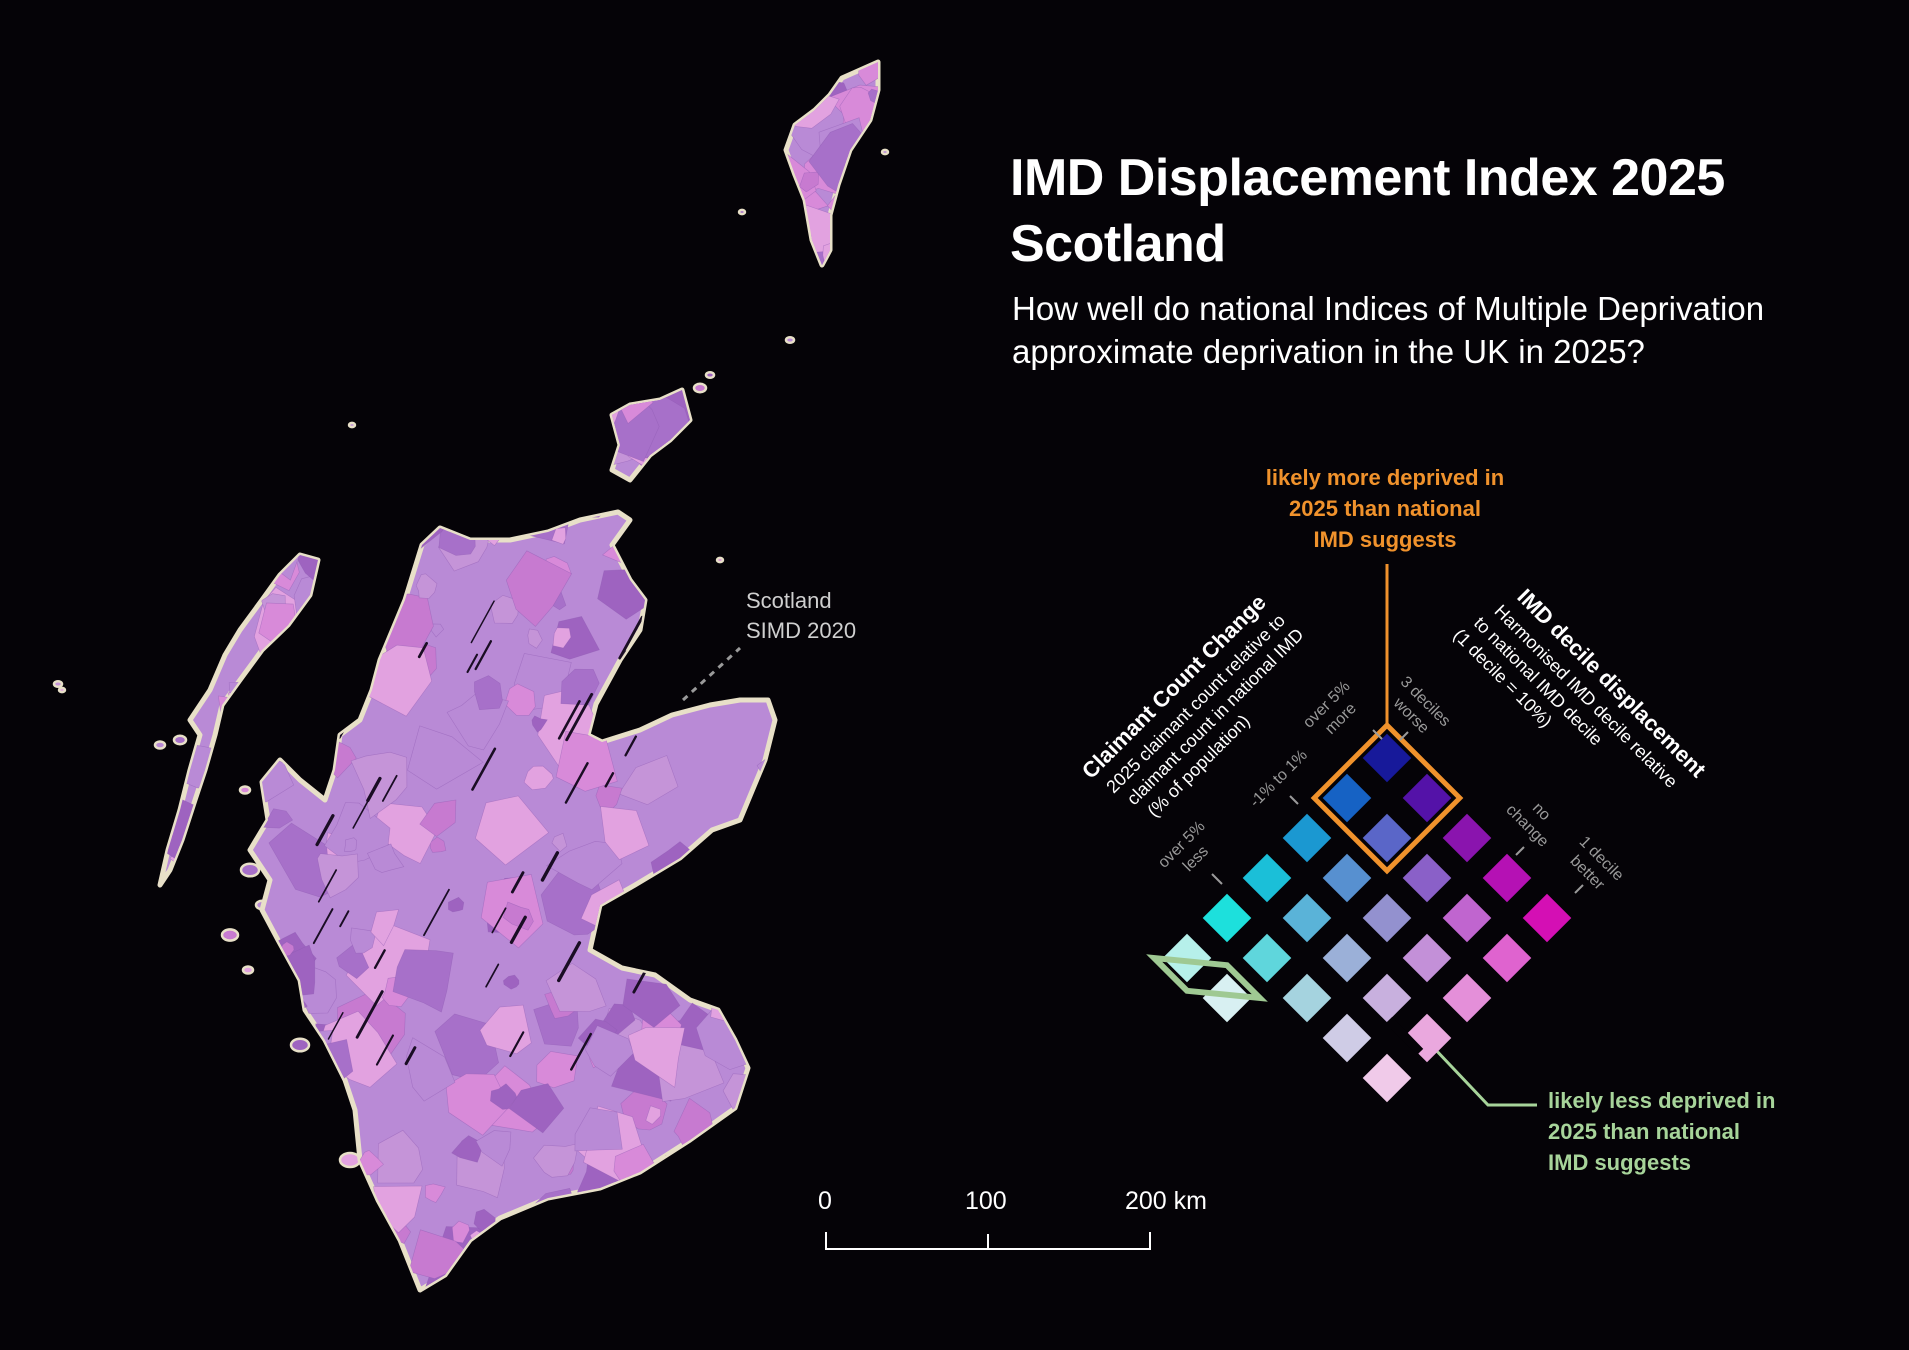 This screenshot has width=1909, height=1350. Describe the element at coordinates (801, 616) in the screenshot. I see `map-source-label: Scotland SIMD 2020` at that location.